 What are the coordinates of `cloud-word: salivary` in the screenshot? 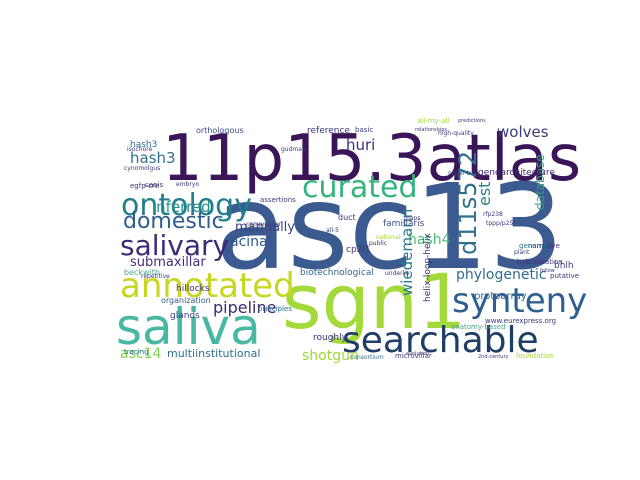 It's located at (174, 245).